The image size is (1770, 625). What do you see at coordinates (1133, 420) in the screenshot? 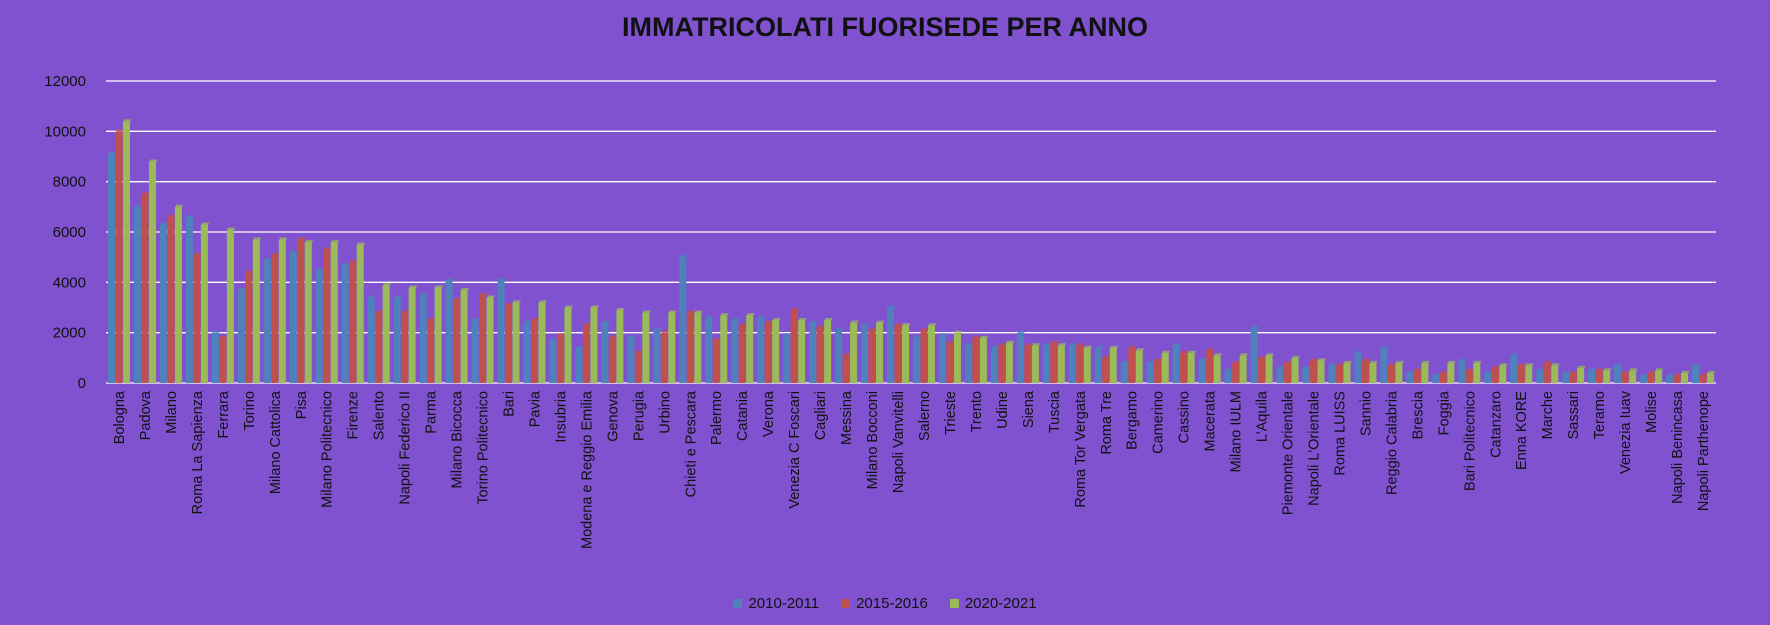
I see `x-tick-label: Bergamo` at bounding box center [1133, 420].